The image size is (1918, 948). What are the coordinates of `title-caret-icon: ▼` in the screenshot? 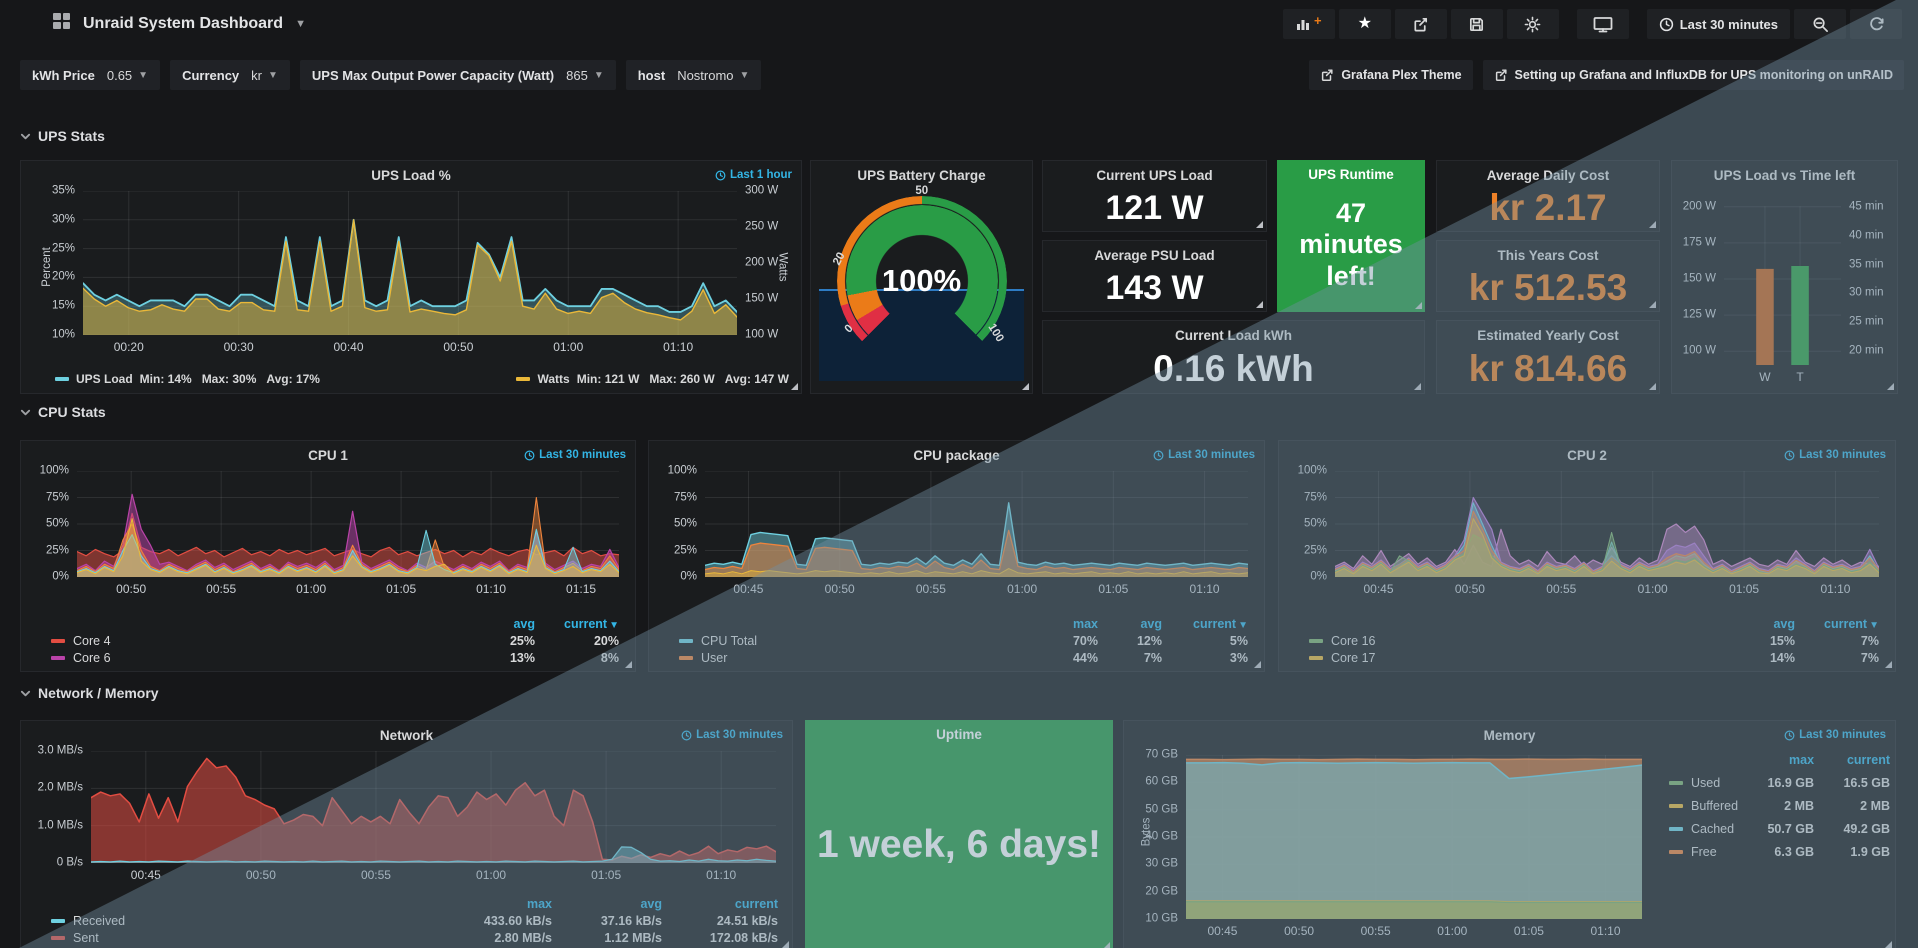 It's located at (300, 24).